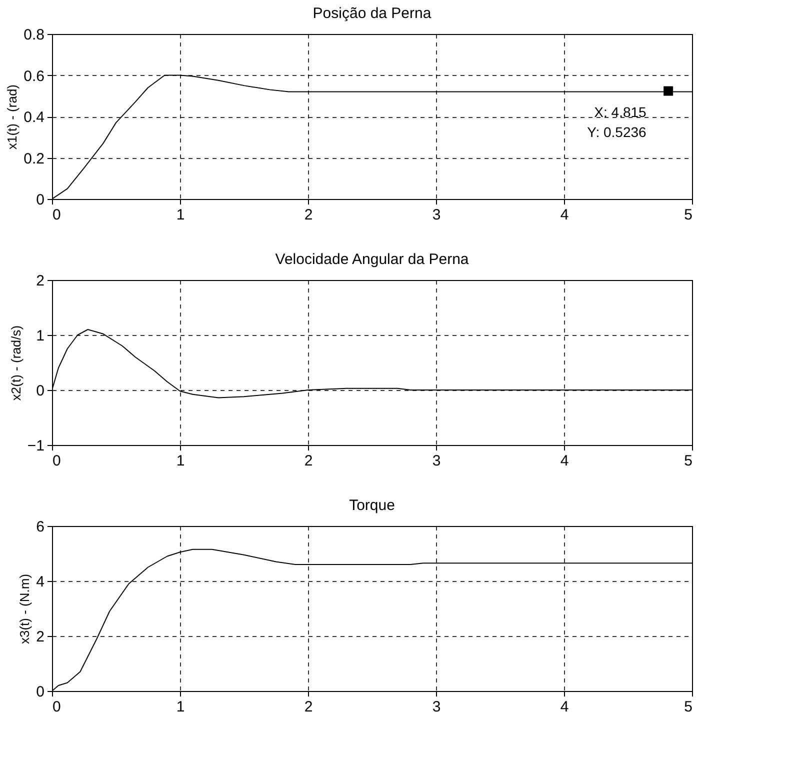  What do you see at coordinates (617, 122) in the screenshot?
I see `annotation: X: 4.815 Y: 0.5236` at bounding box center [617, 122].